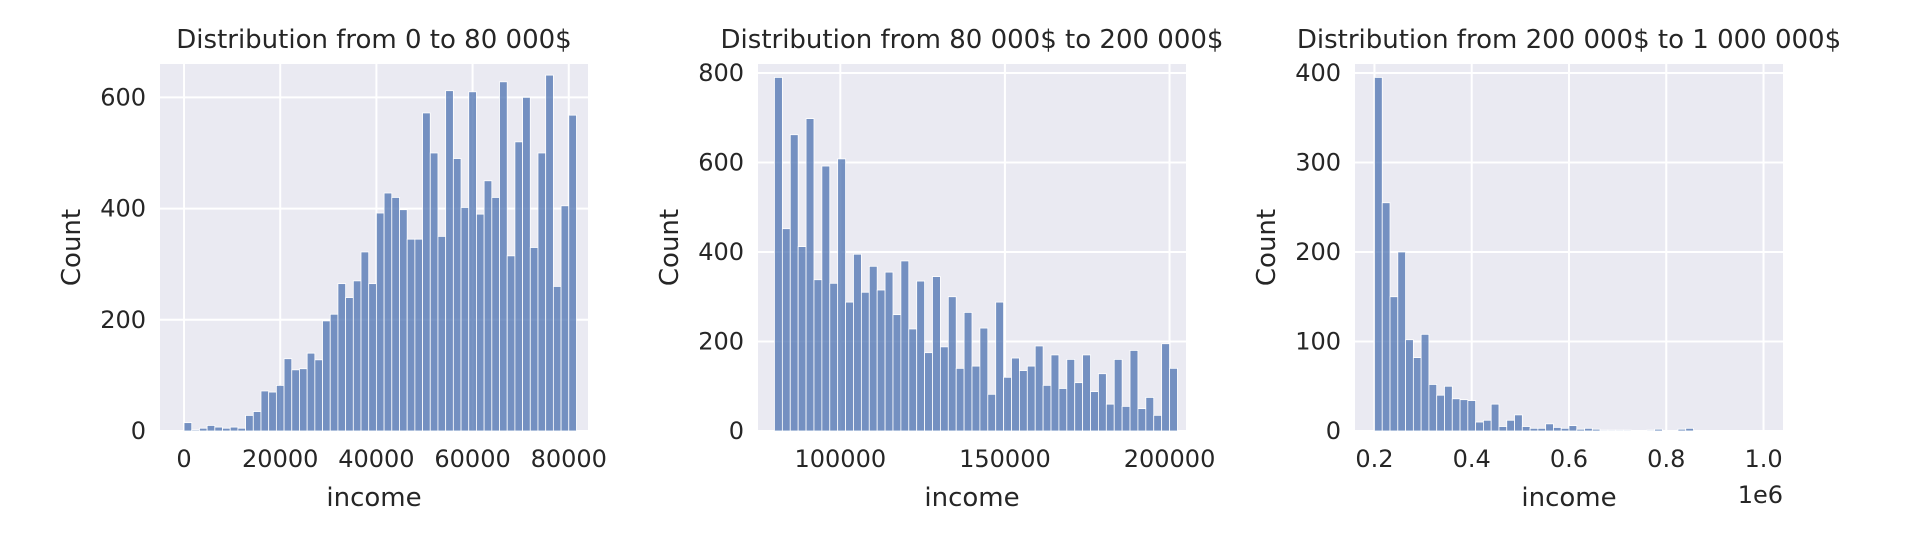 The image size is (1912, 538). I want to click on x-tick-label: 60000, so click(472, 459).